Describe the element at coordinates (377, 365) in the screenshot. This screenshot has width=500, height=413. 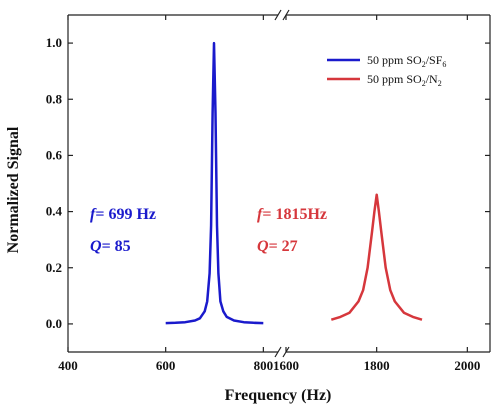
I see `x-tick-label: 1800` at that location.